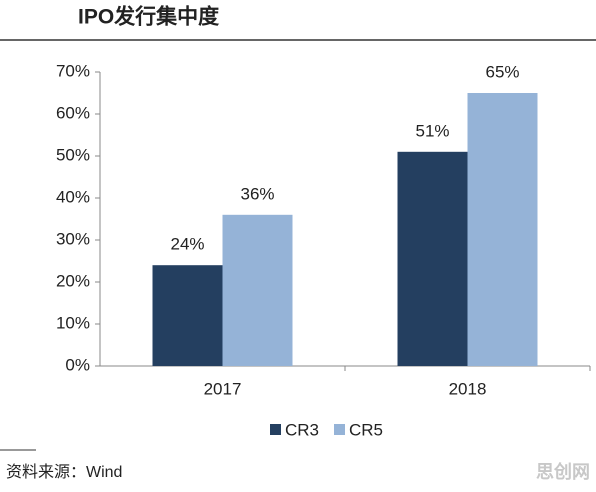  What do you see at coordinates (77, 364) in the screenshot?
I see `y-tick-label: 0%` at bounding box center [77, 364].